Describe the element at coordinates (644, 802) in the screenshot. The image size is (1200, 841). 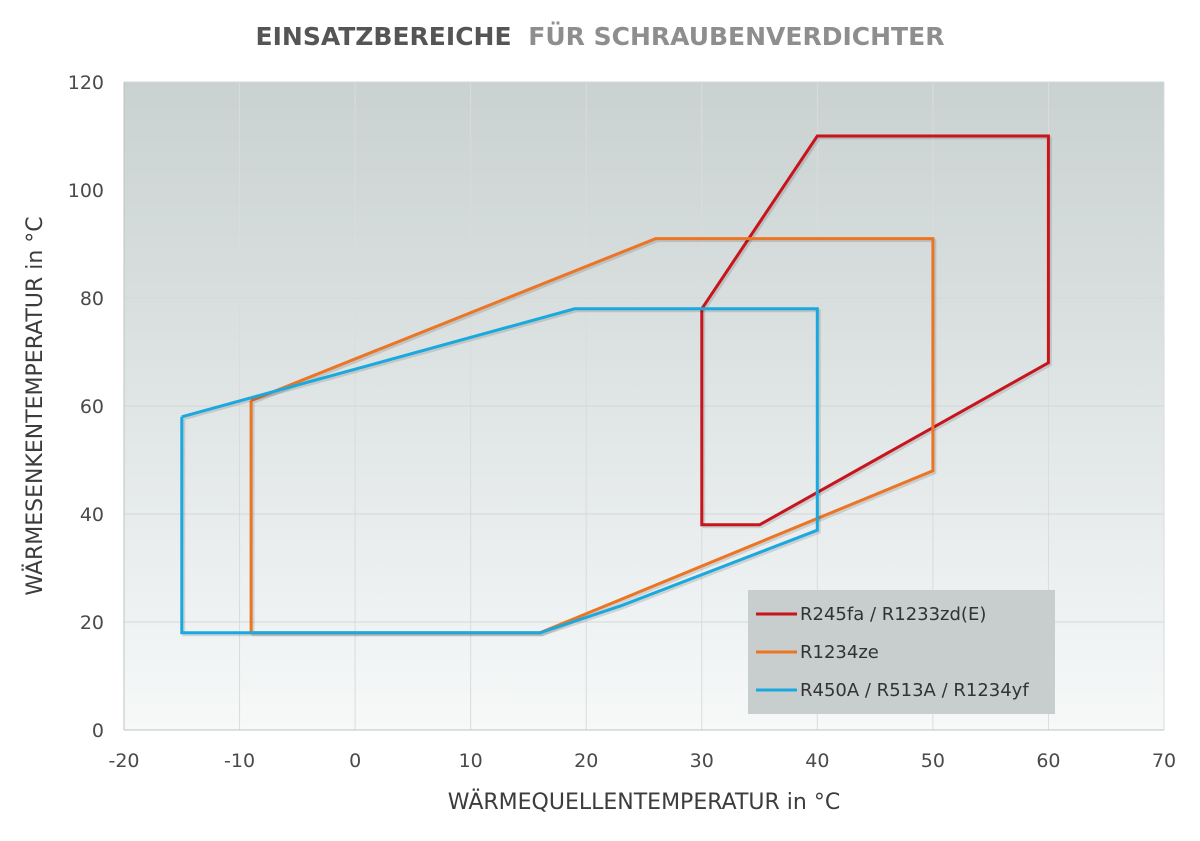
I see `x-axis-label: WÄRMEQUELLENTEMPERATUR in °C` at that location.